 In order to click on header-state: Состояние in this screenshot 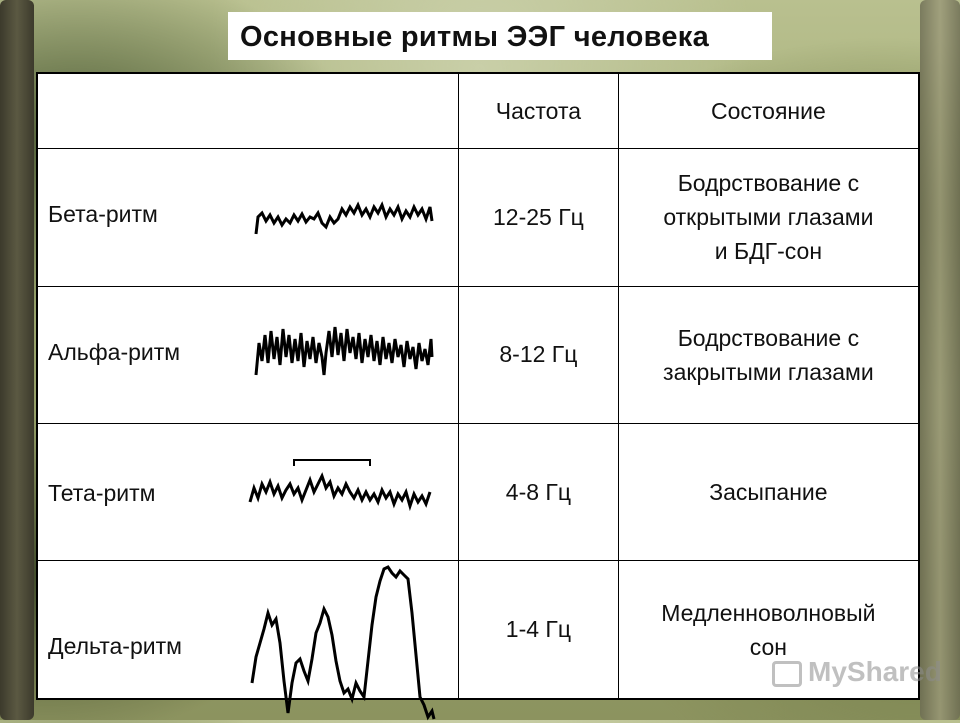, I will do `click(768, 111)`.